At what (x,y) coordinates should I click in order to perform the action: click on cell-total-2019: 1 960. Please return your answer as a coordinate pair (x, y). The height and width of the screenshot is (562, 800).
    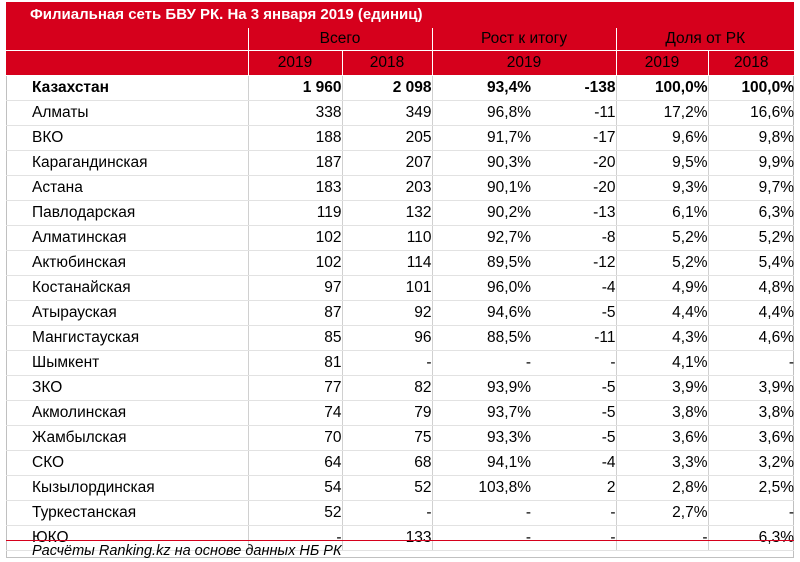
    Looking at the image, I should click on (294, 88).